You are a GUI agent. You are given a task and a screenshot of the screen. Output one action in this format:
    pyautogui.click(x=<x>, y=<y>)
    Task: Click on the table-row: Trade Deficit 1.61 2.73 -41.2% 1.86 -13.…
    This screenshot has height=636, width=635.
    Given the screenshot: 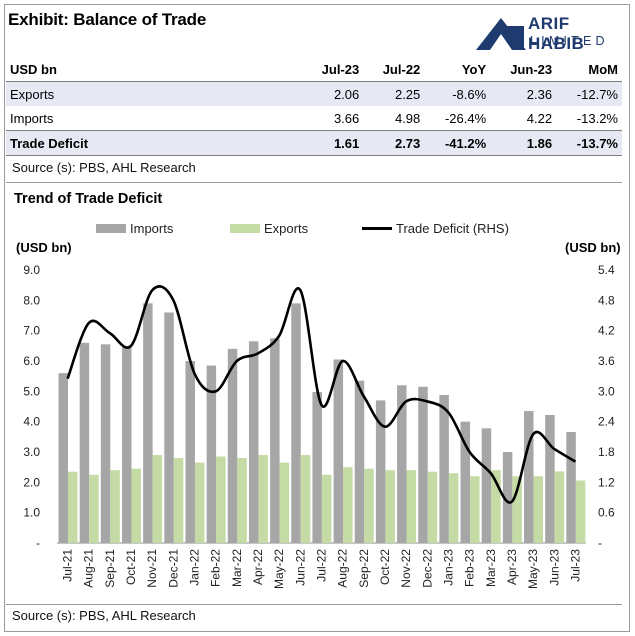 What is the action you would take?
    pyautogui.click(x=314, y=143)
    